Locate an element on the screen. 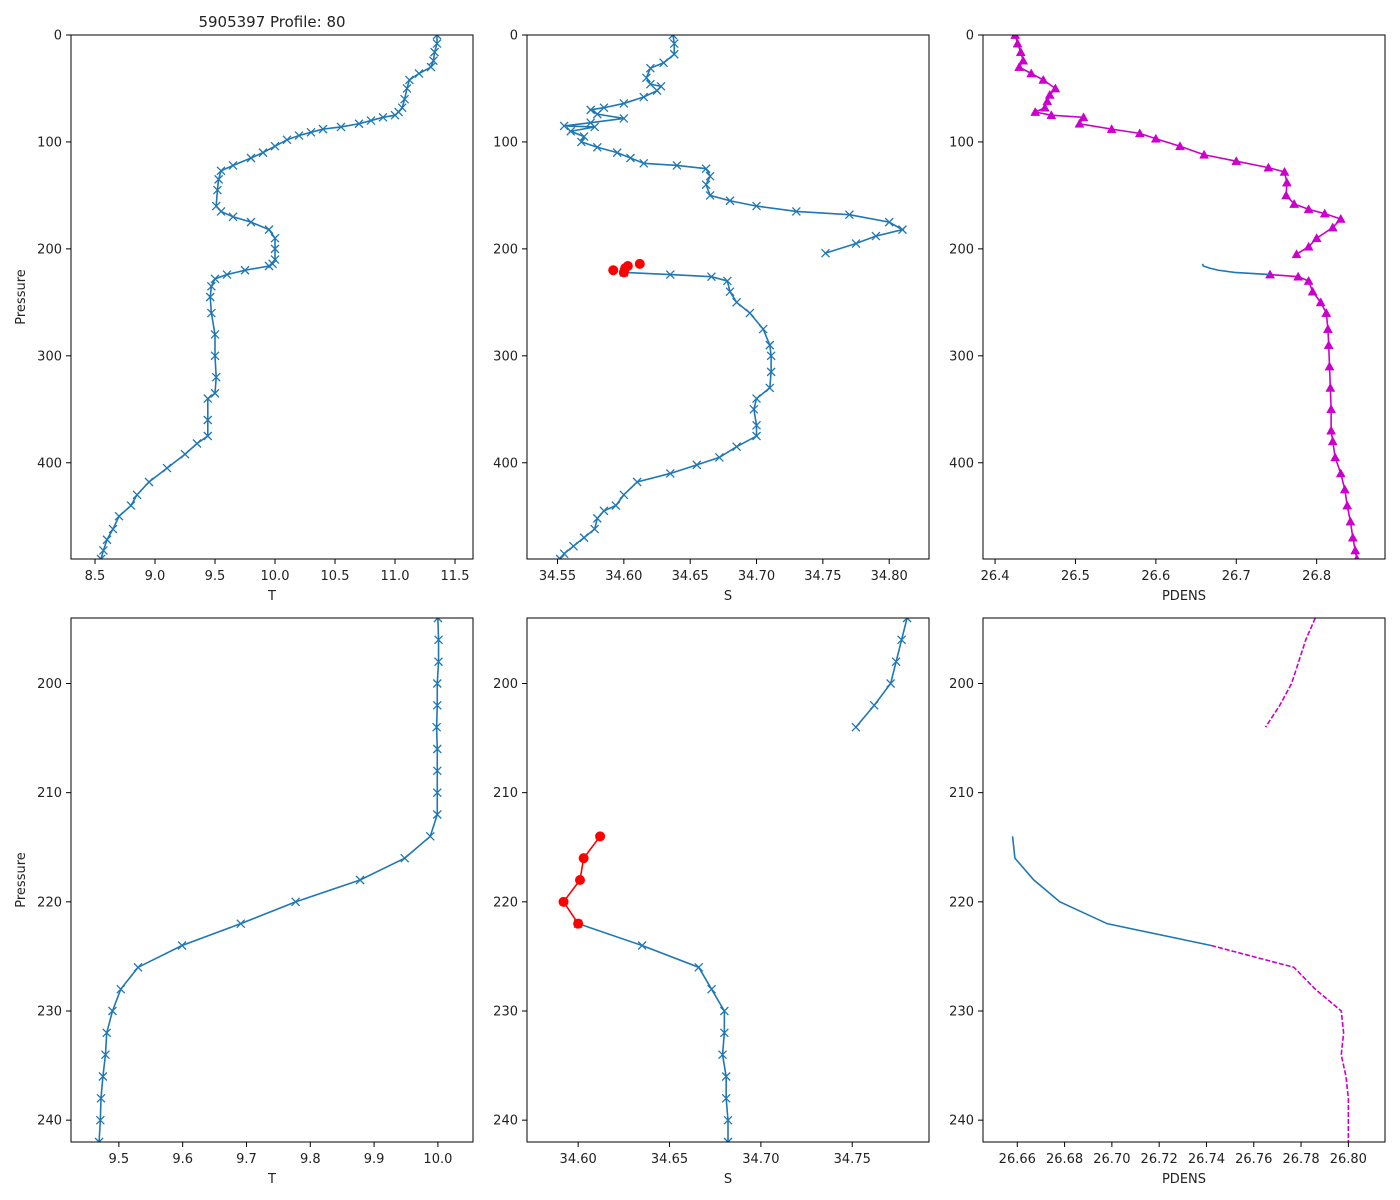 The height and width of the screenshot is (1200, 1400). x-tick-label: 26.66 is located at coordinates (1017, 1159).